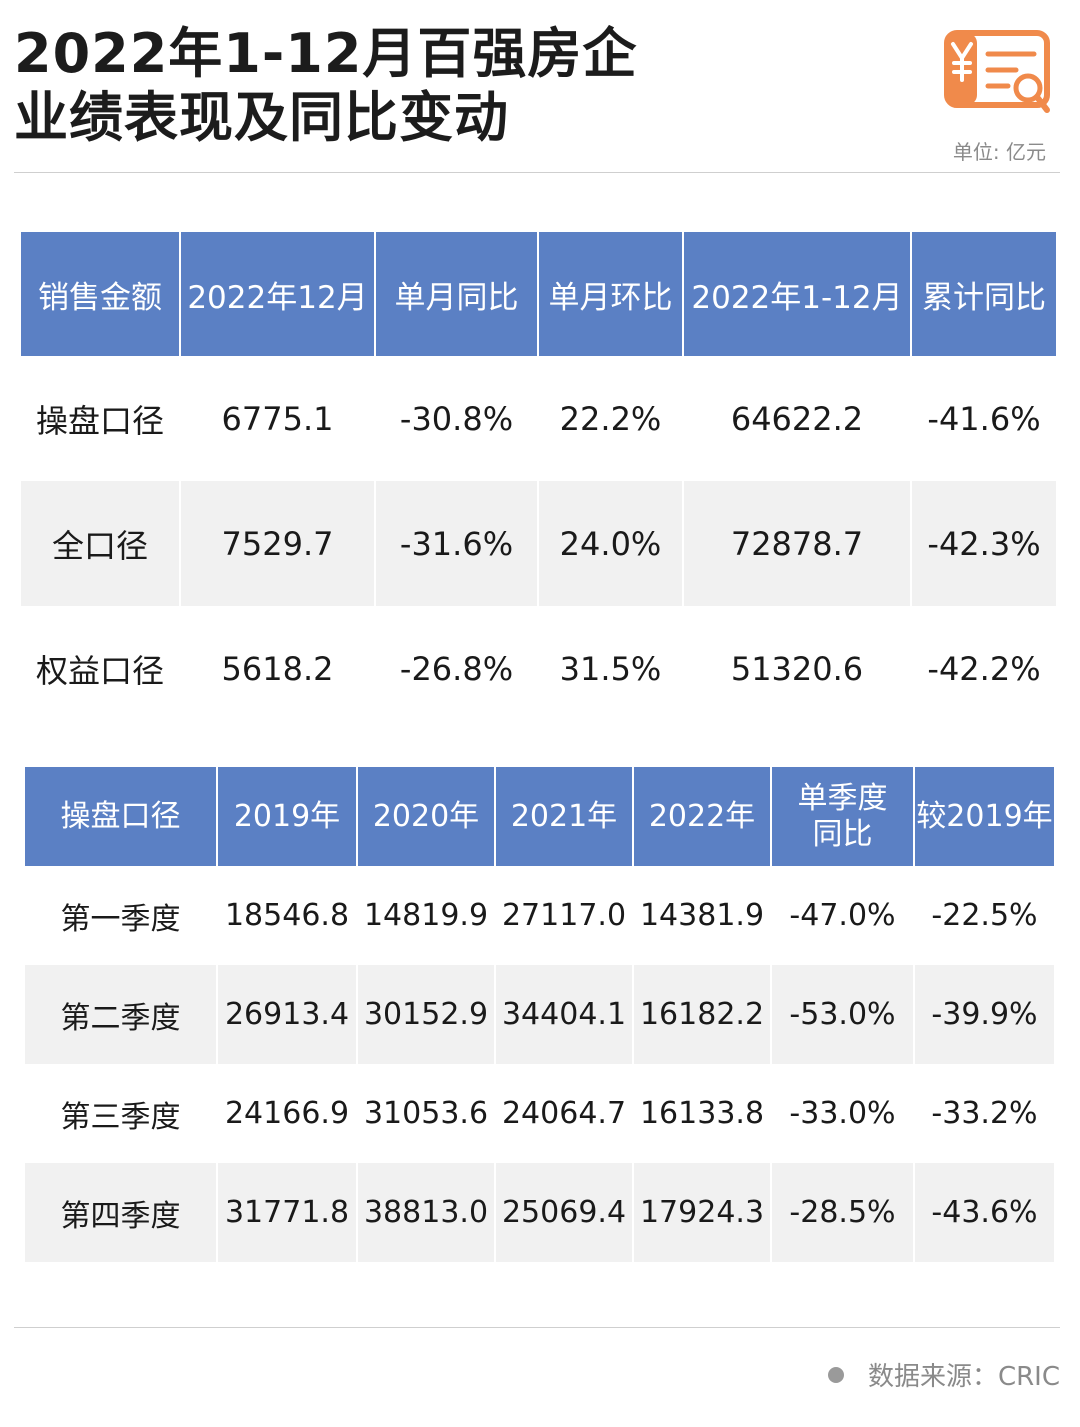 The height and width of the screenshot is (1427, 1080). I want to click on row-label: 第四季度, so click(121, 1212).